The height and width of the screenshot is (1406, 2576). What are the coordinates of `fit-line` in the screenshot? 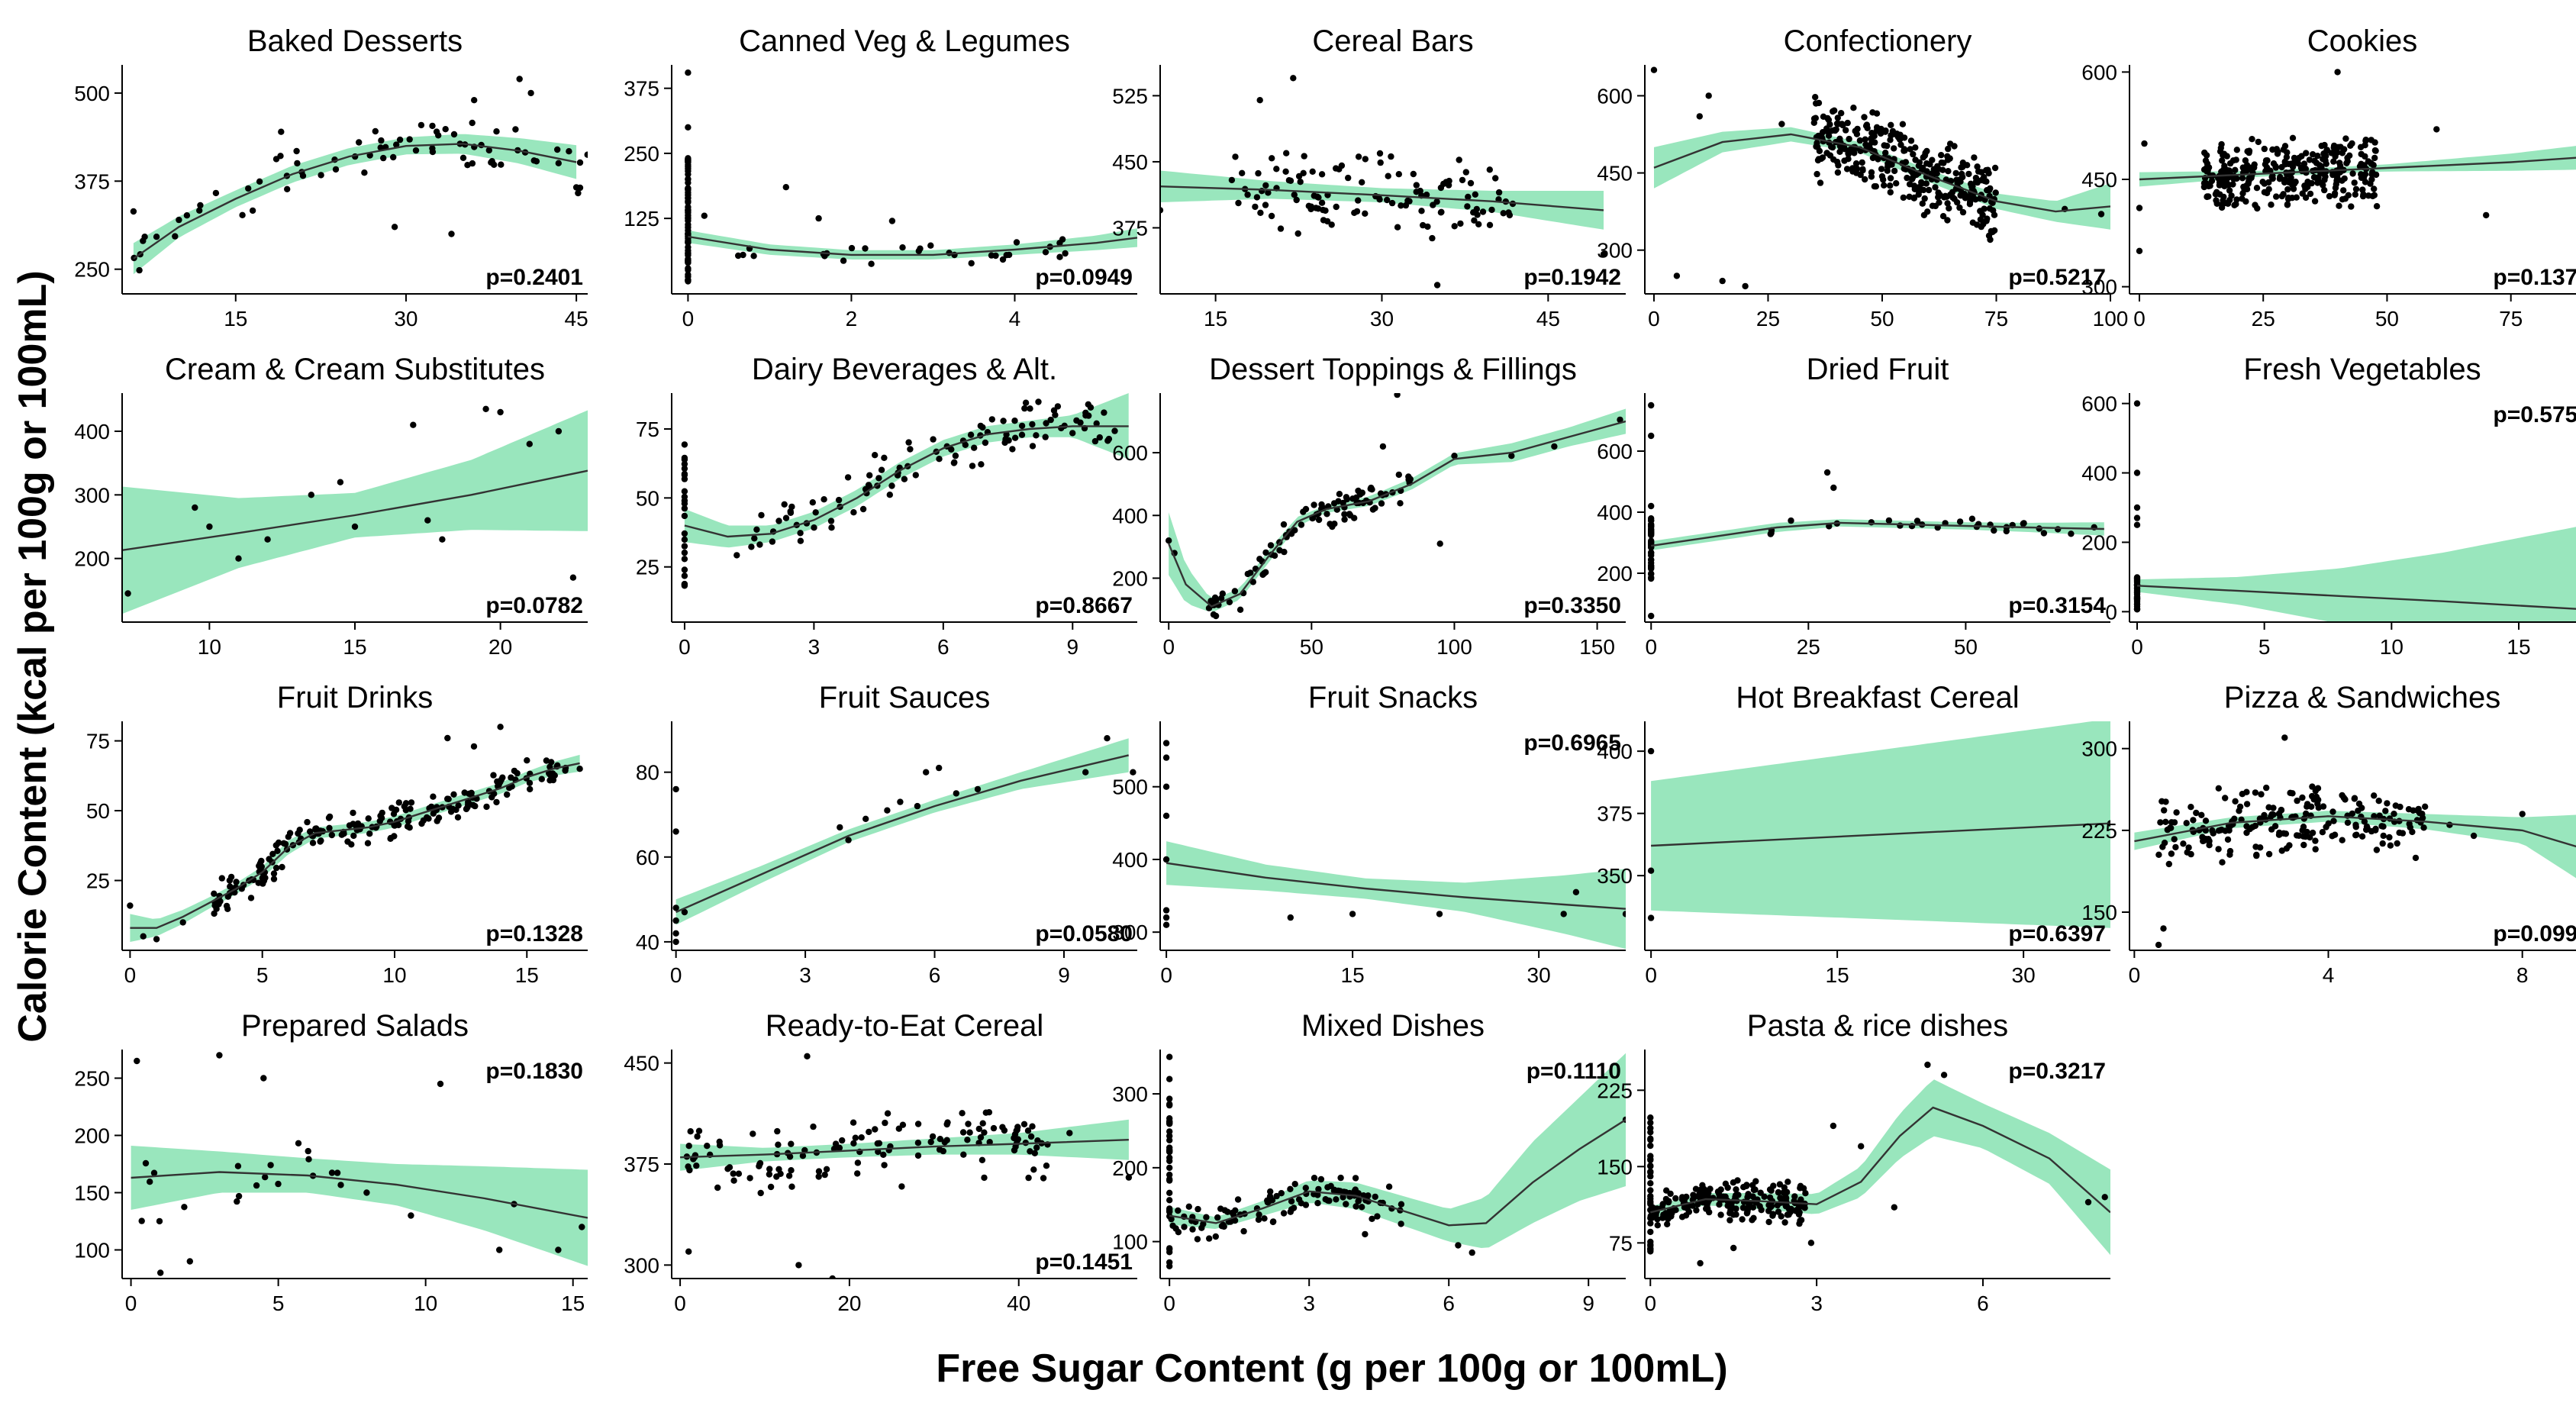 It's located at (1881, 173).